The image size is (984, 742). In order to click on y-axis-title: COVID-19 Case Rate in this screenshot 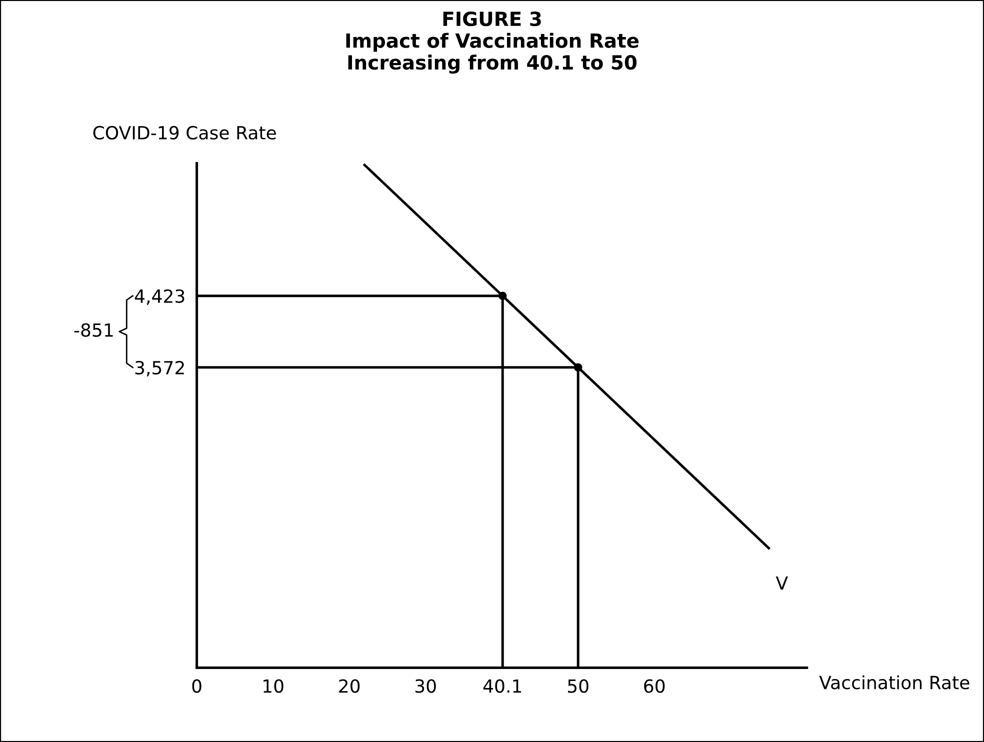, I will do `click(184, 133)`.